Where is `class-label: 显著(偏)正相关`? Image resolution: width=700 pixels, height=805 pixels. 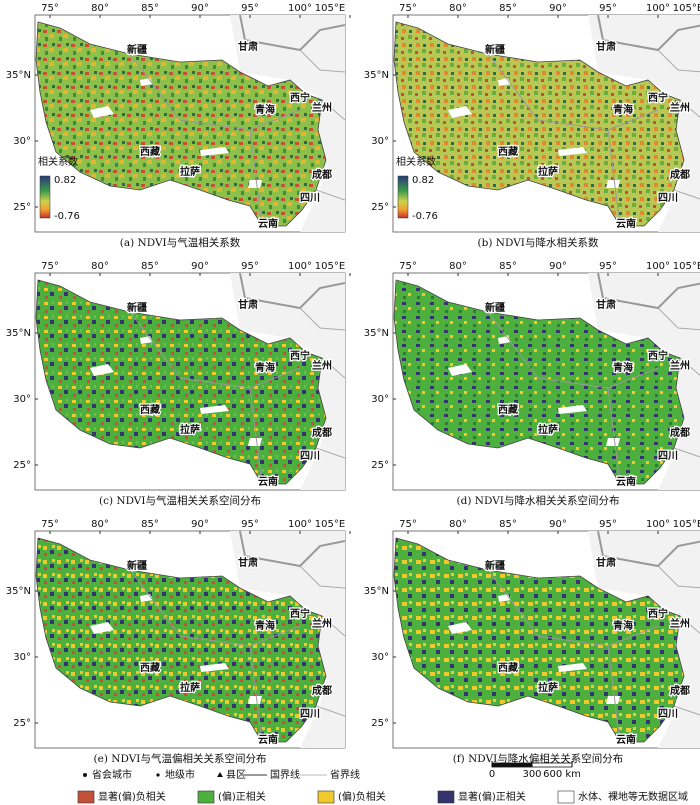 class-label: 显著(偏)正相关 is located at coordinates (492, 796).